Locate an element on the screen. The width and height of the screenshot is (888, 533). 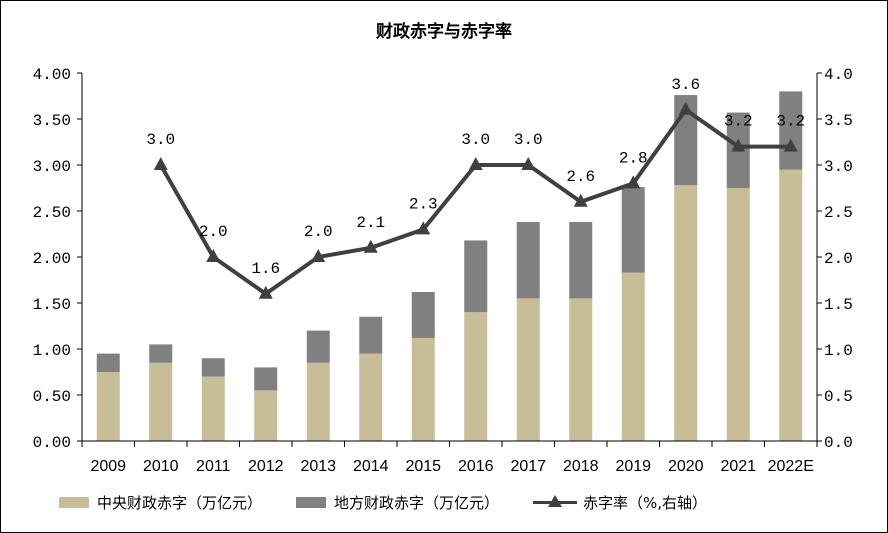
legend-label-local: 地方财政赤字（万亿元） is located at coordinates (417, 502).